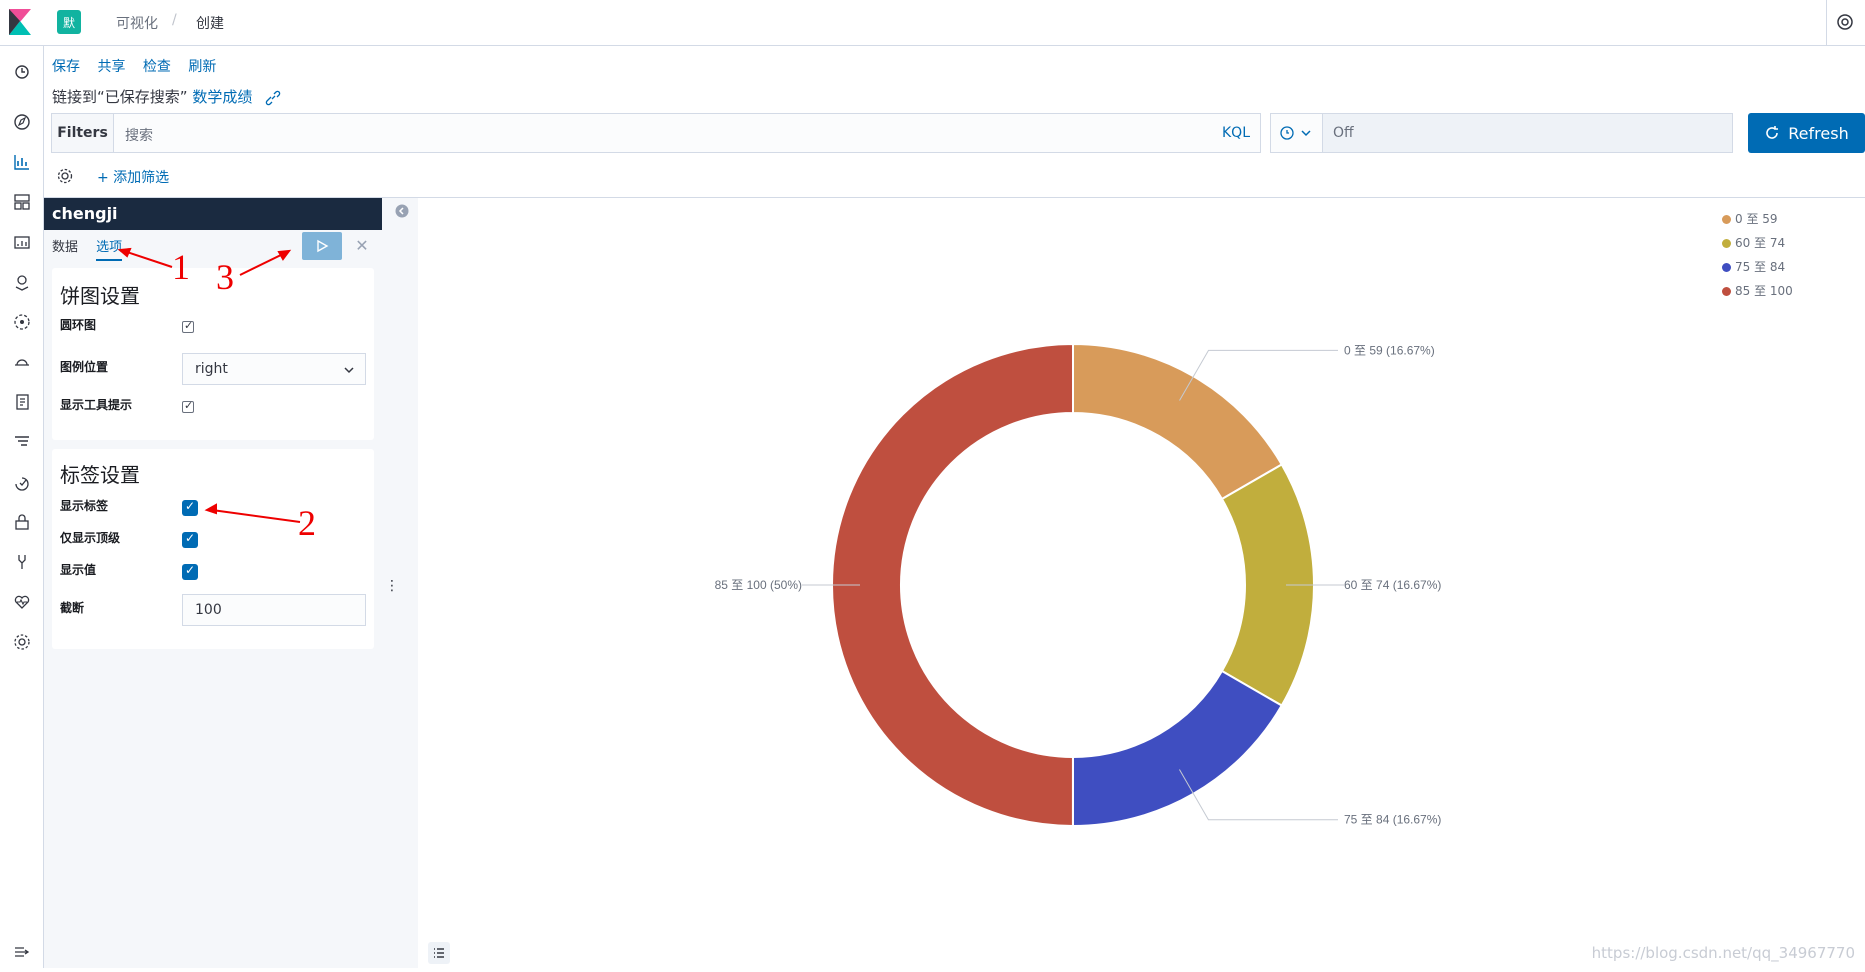  I want to click on legend-item: 75 至 84, so click(1753, 266).